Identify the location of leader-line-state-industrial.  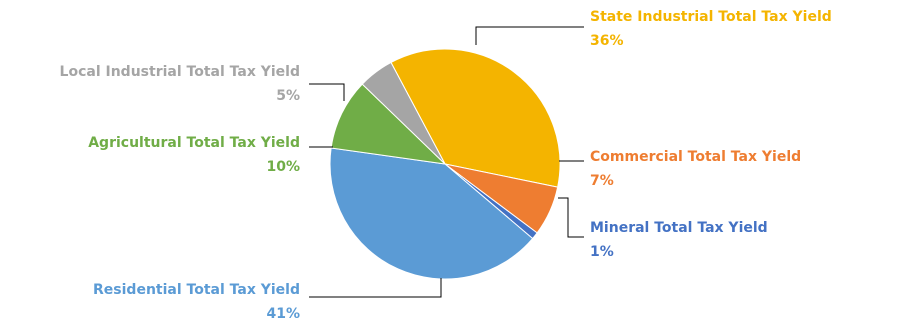
(529, 35).